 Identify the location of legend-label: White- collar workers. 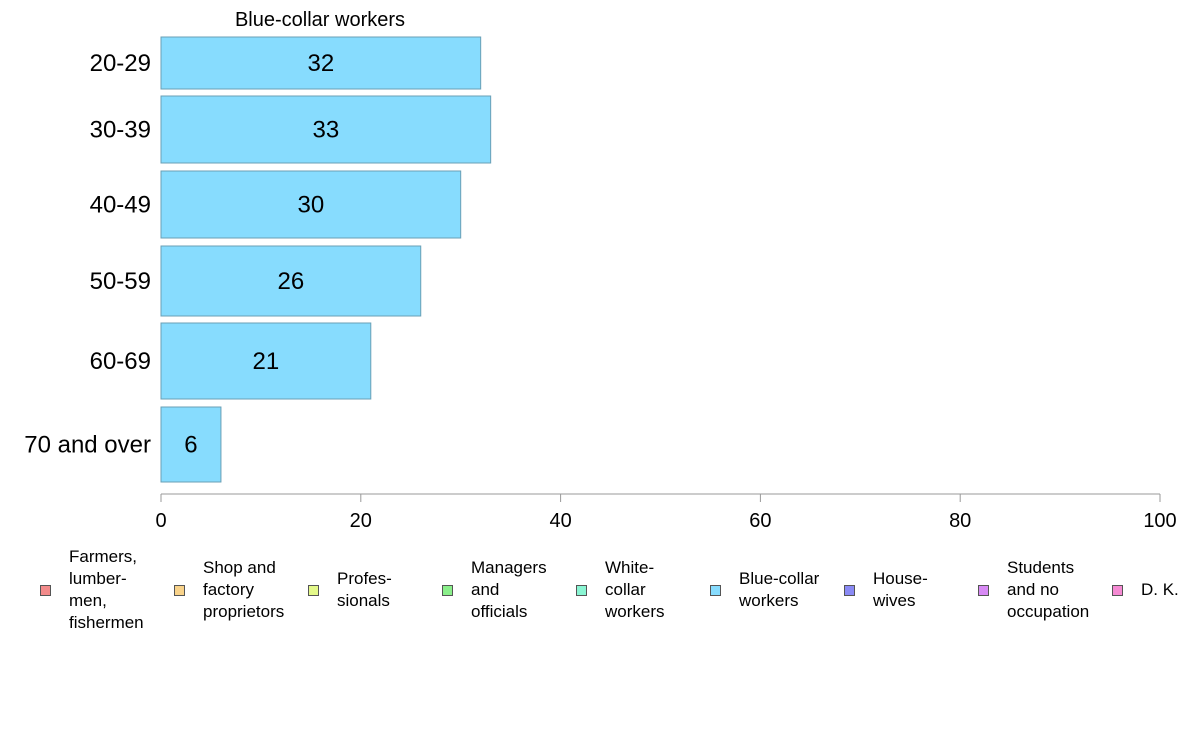
(635, 589).